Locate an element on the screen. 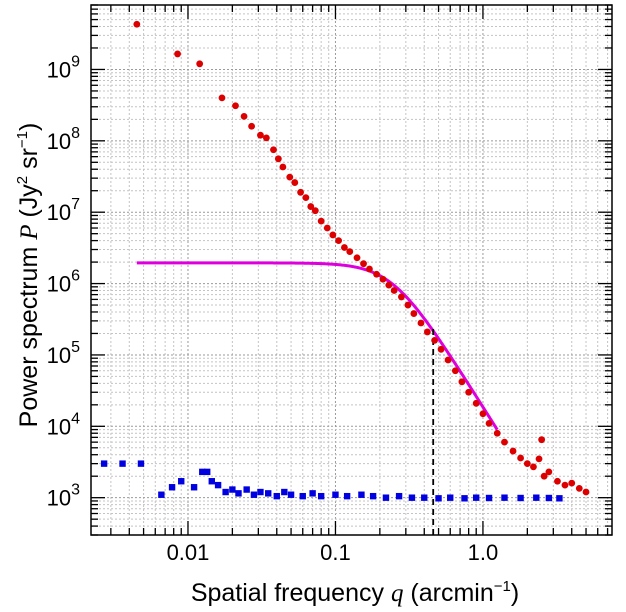 The width and height of the screenshot is (626, 612). y-tick-label: 10³ is located at coordinates (63, 496).